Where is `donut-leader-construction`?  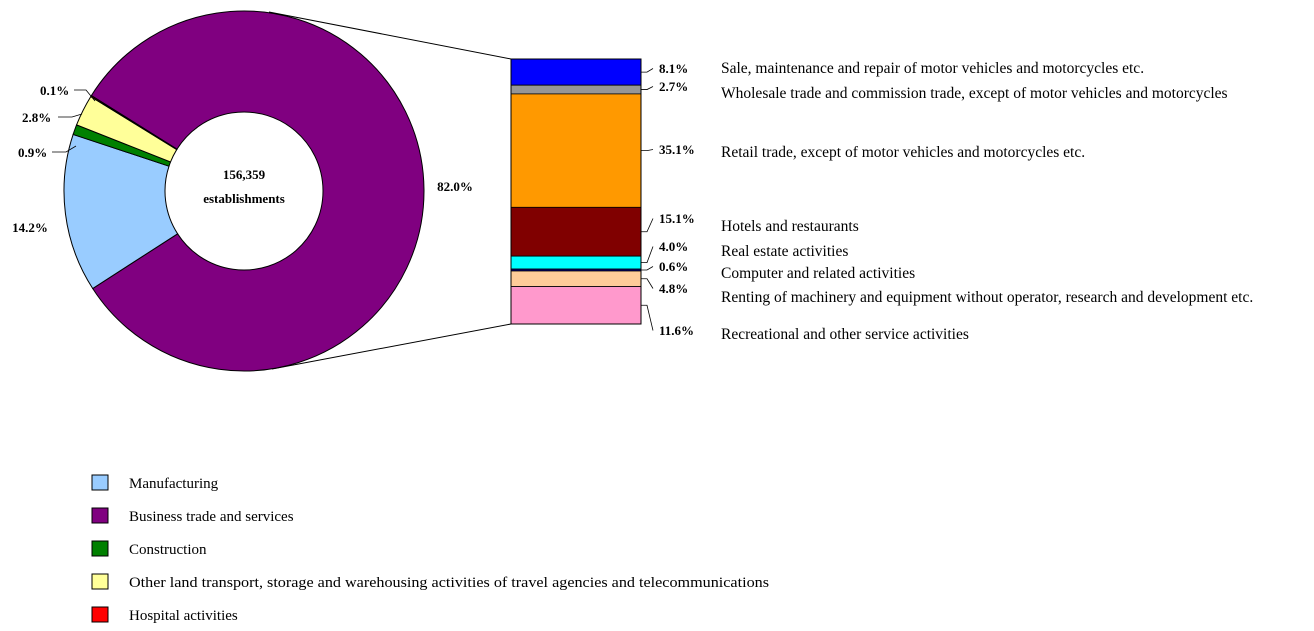 donut-leader-construction is located at coordinates (64, 149).